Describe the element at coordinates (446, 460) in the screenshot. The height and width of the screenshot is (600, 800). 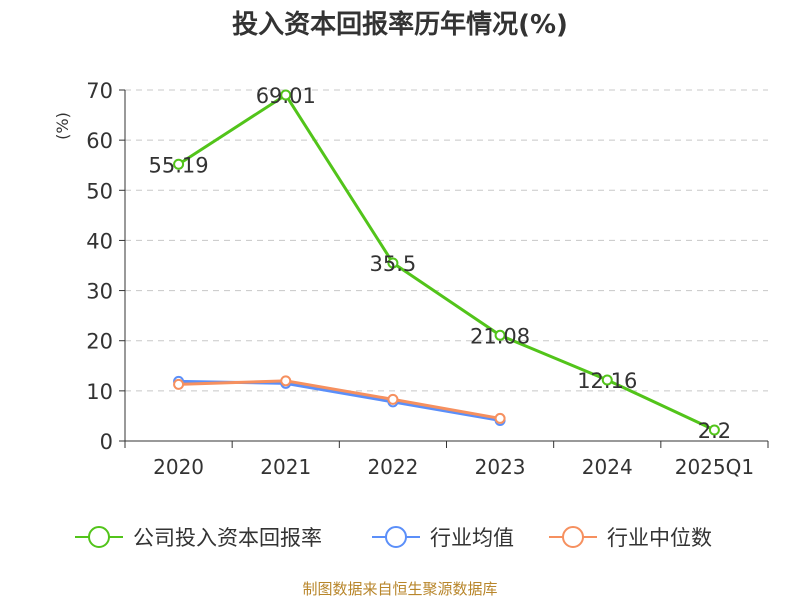
I see `x-tick-labels: 2020 2021 2022 2023 2024 2025Q1` at that location.